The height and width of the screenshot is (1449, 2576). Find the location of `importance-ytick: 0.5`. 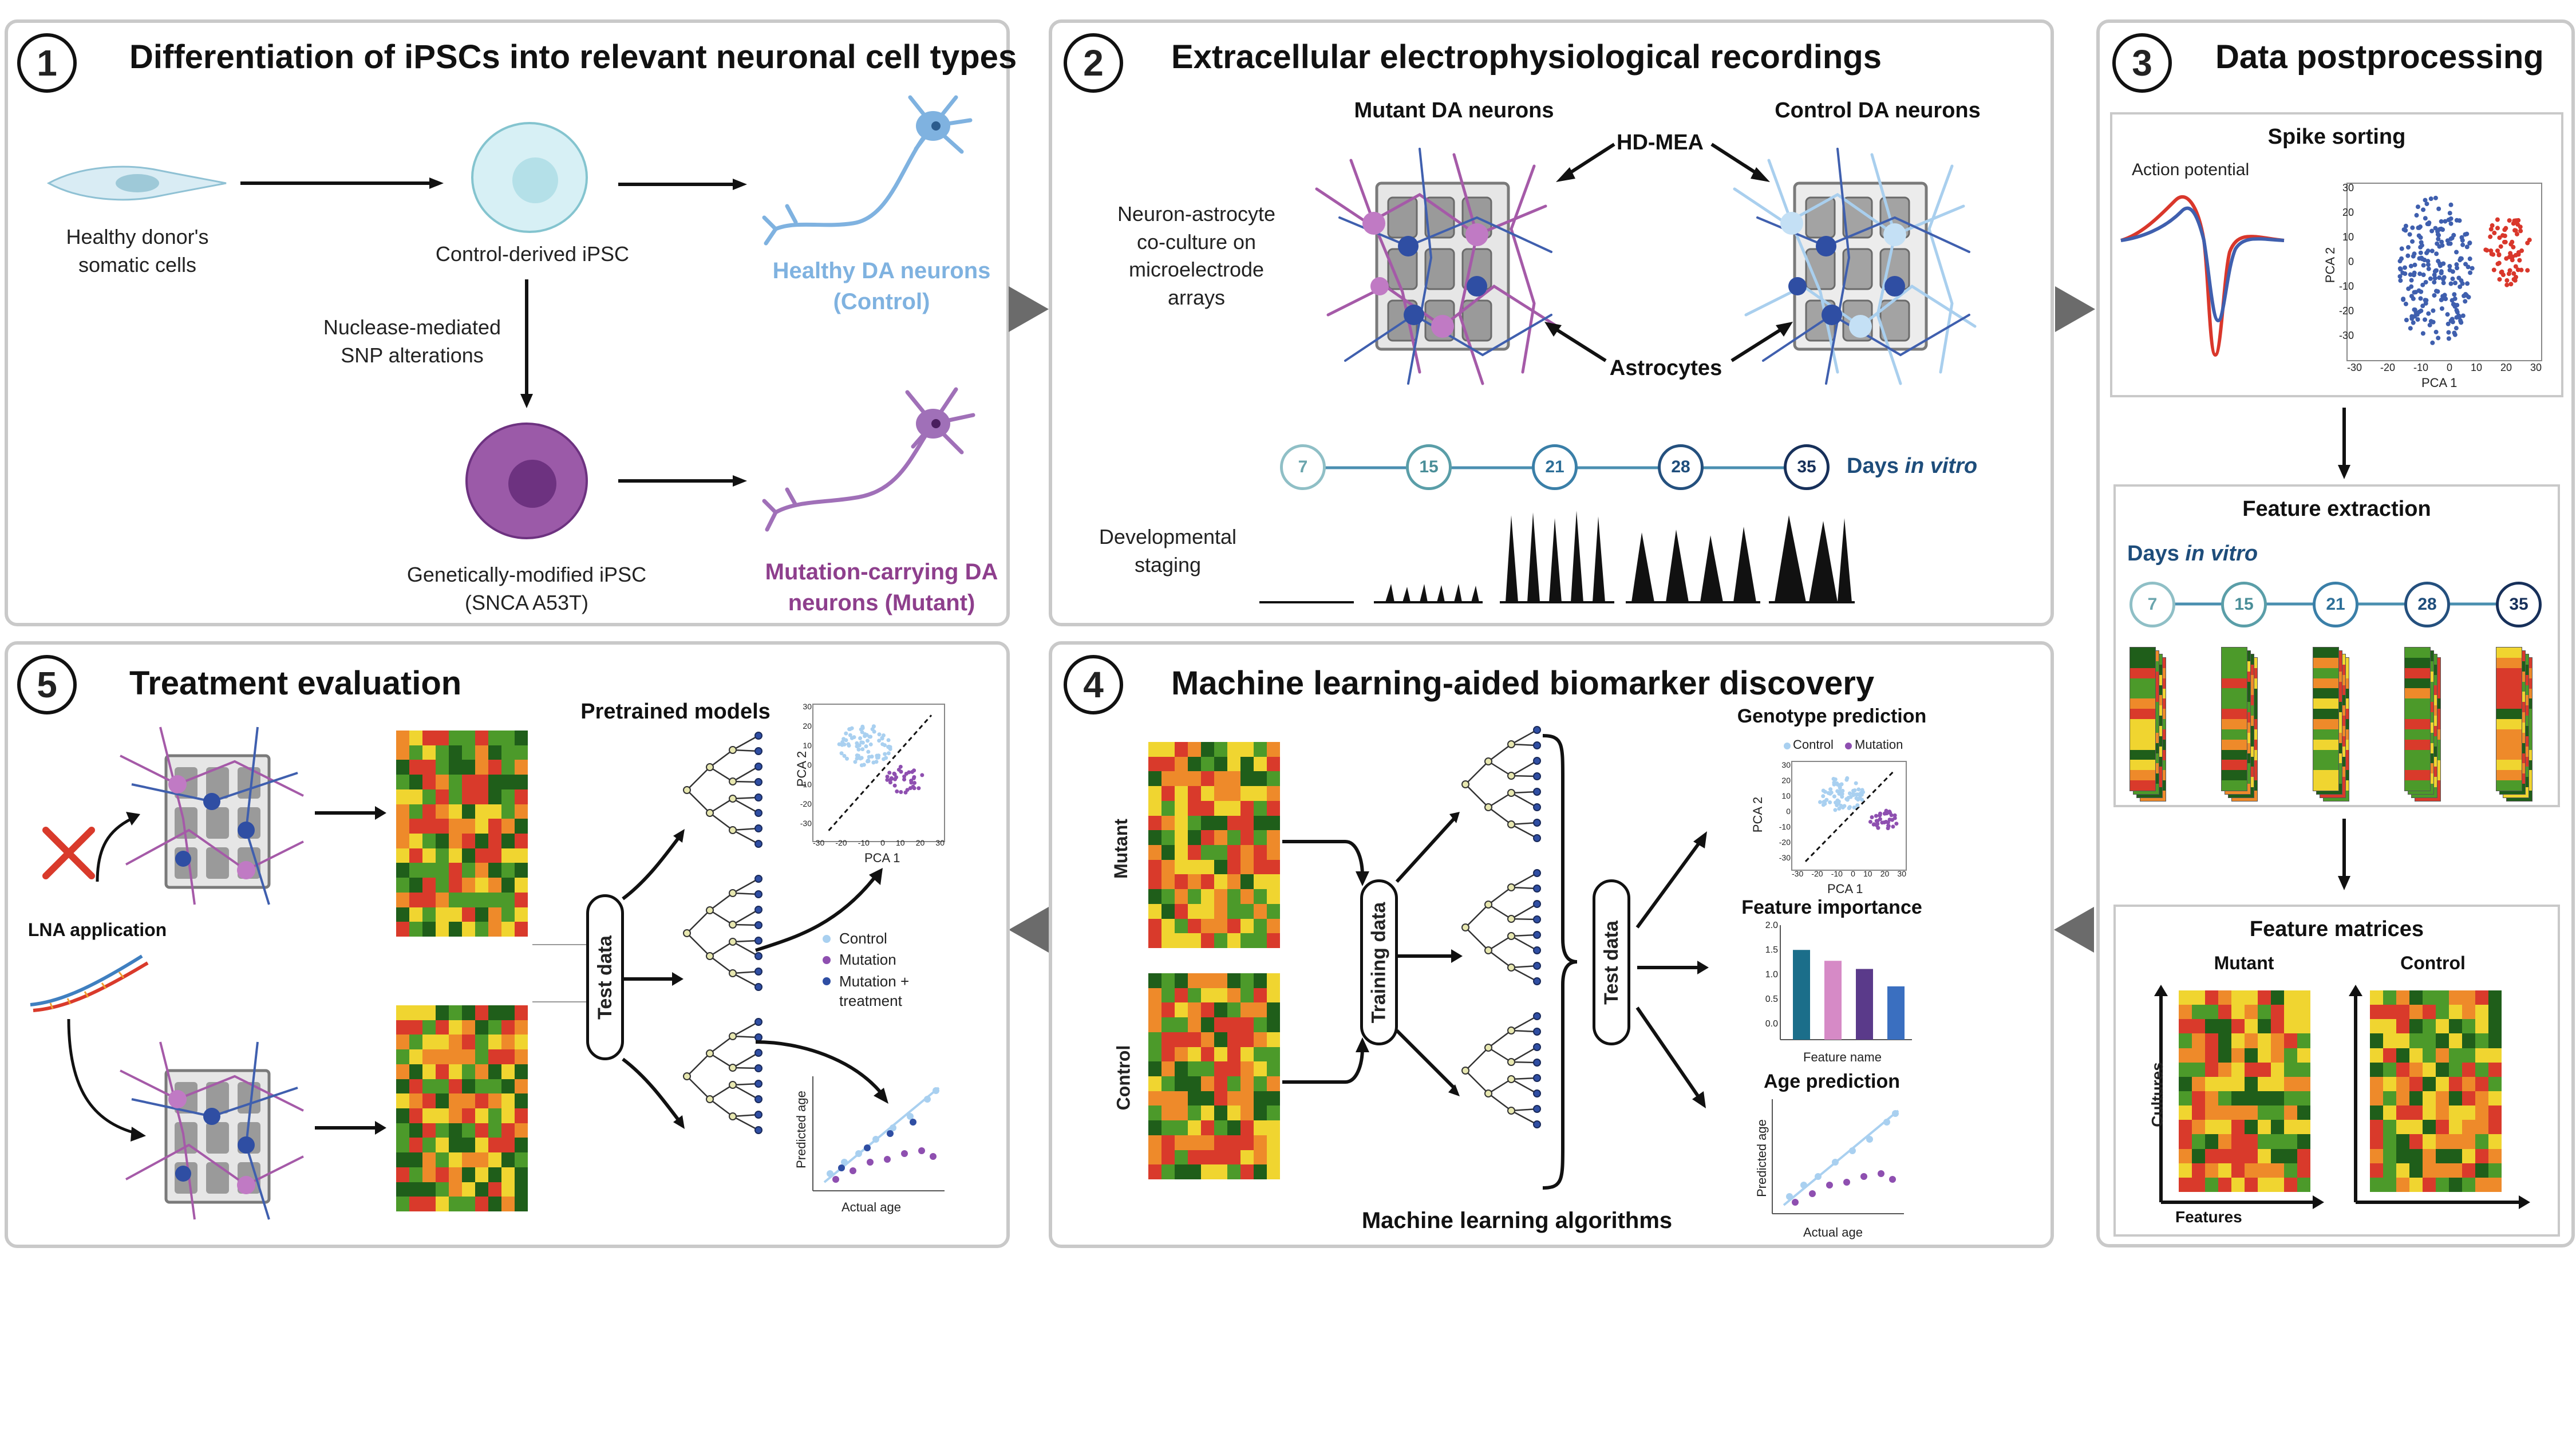

importance-ytick: 0.5 is located at coordinates (1771, 999).